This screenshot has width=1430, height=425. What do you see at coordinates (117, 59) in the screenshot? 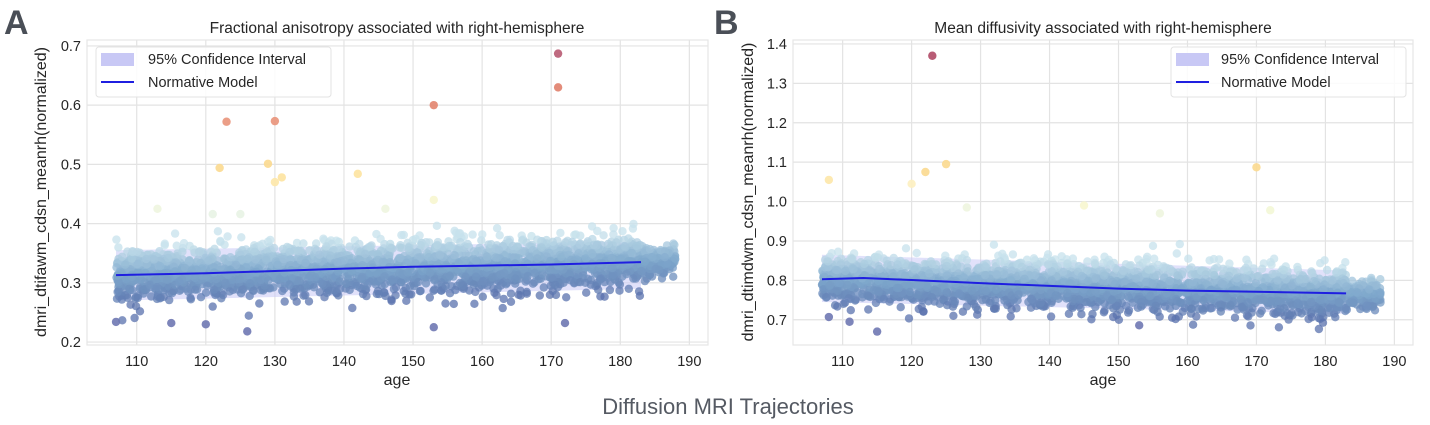
I see `legend-ci-swatch-a` at bounding box center [117, 59].